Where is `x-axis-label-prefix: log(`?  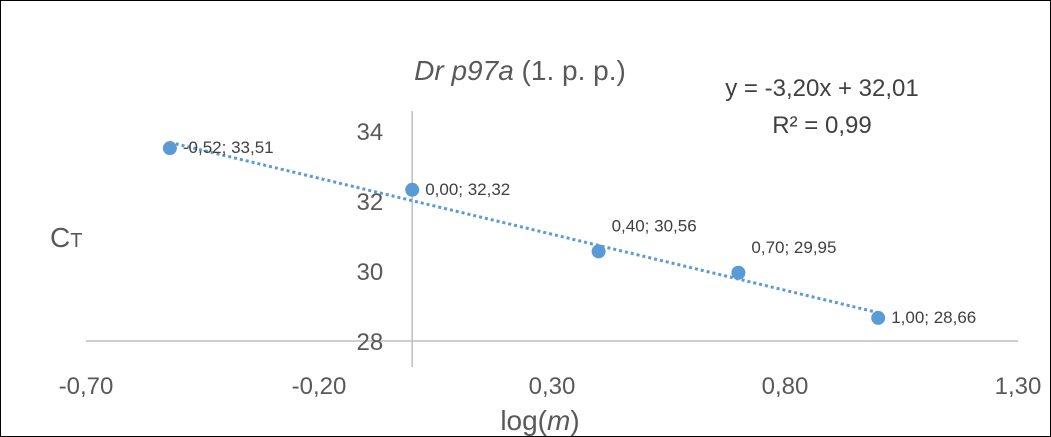 x-axis-label-prefix: log( is located at coordinates (523, 420).